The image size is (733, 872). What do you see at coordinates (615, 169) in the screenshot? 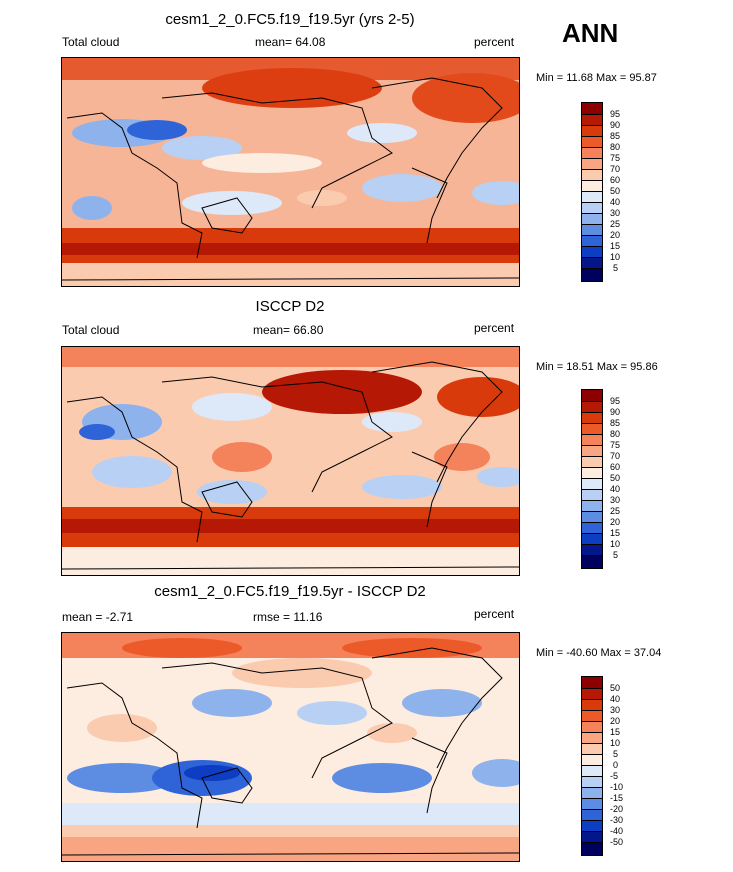
I see `panel1-colorbar-label: 70` at bounding box center [615, 169].